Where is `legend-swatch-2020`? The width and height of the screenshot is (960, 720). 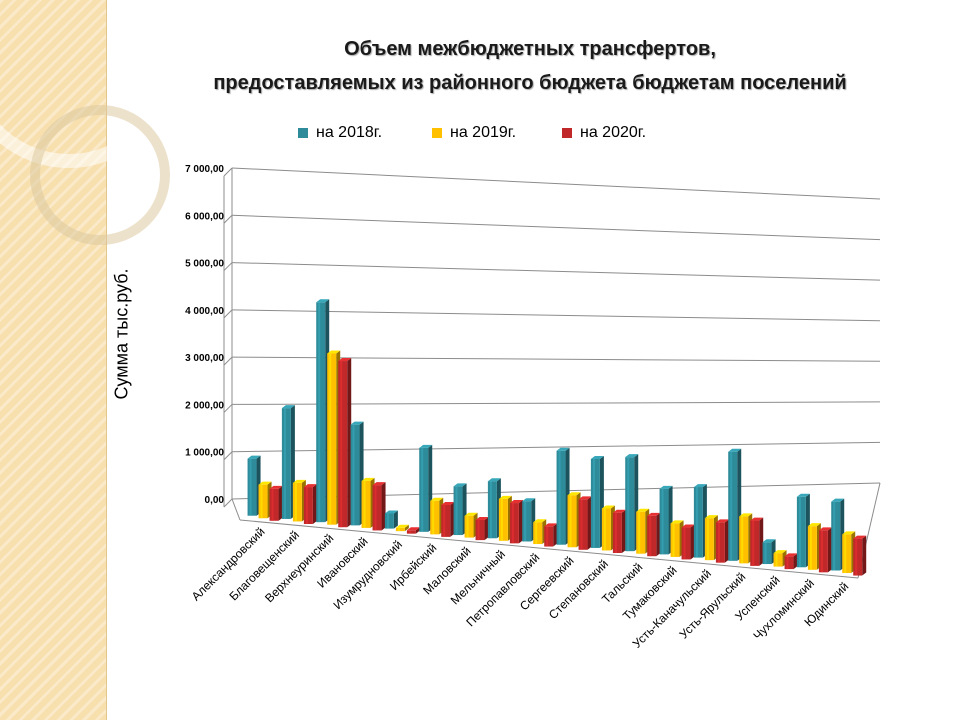 legend-swatch-2020 is located at coordinates (567, 133).